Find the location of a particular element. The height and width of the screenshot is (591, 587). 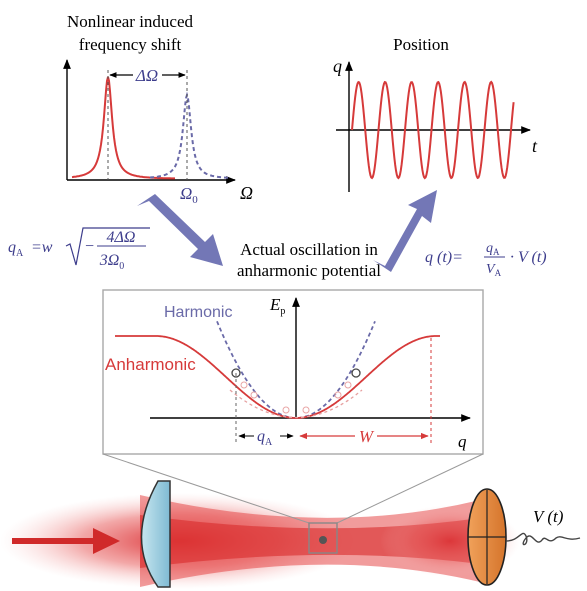

anharmonic-potential-curve is located at coordinates (277, 377).